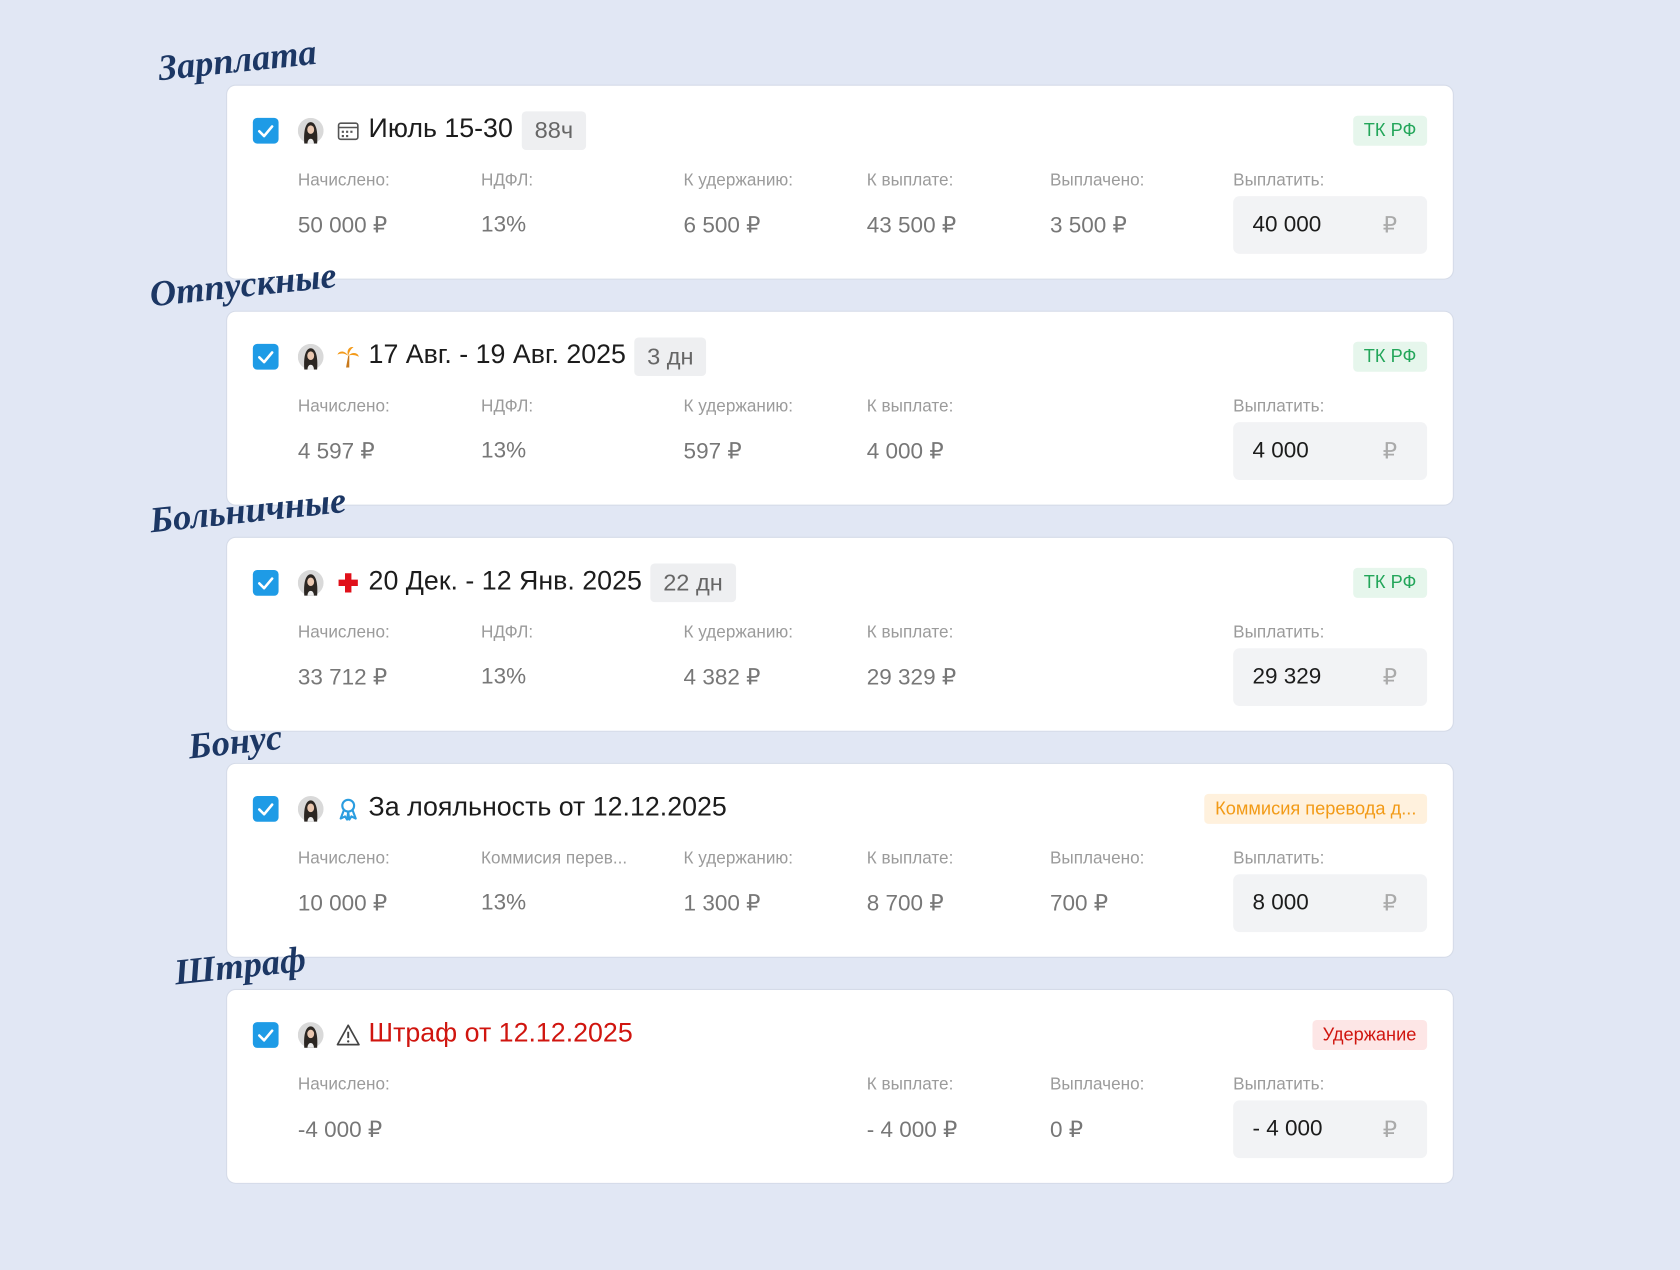 The height and width of the screenshot is (1270, 1680). Describe the element at coordinates (336, 451) in the screenshot. I see `field-value: 4 597 ₽` at that location.